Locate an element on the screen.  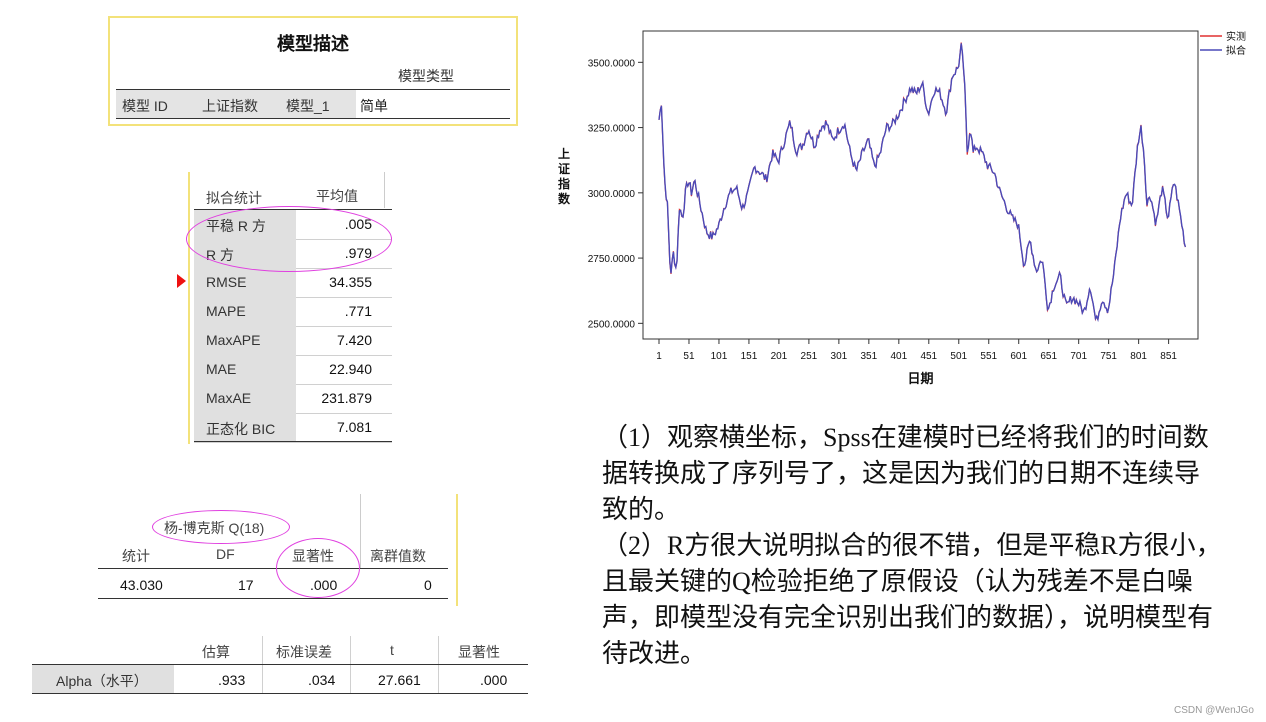
x-tick-label: 501 is located at coordinates (958, 356).